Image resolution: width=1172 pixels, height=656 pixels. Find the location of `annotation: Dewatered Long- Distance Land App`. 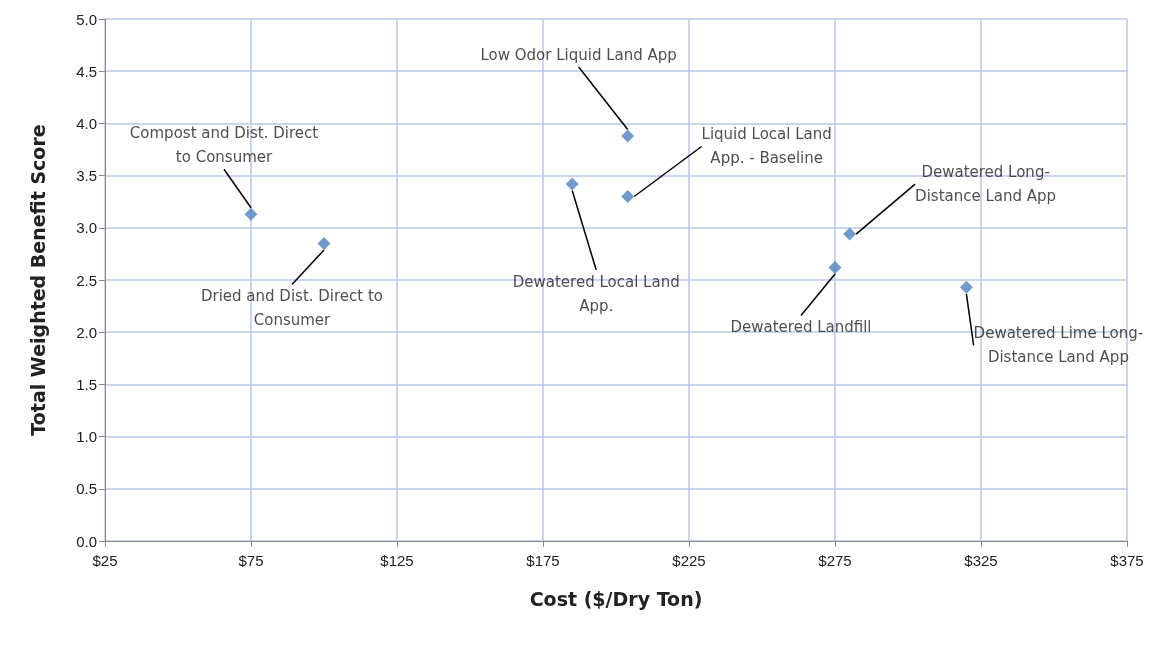

annotation: Dewatered Long- Distance Land App is located at coordinates (986, 184).